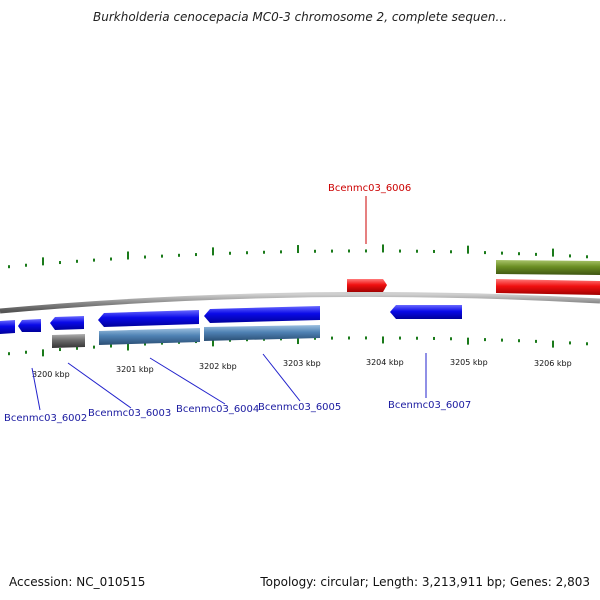 The width and height of the screenshot is (600, 600). Describe the element at coordinates (385, 362) in the screenshot. I see `tick-label-3204: 3204 kbp` at that location.